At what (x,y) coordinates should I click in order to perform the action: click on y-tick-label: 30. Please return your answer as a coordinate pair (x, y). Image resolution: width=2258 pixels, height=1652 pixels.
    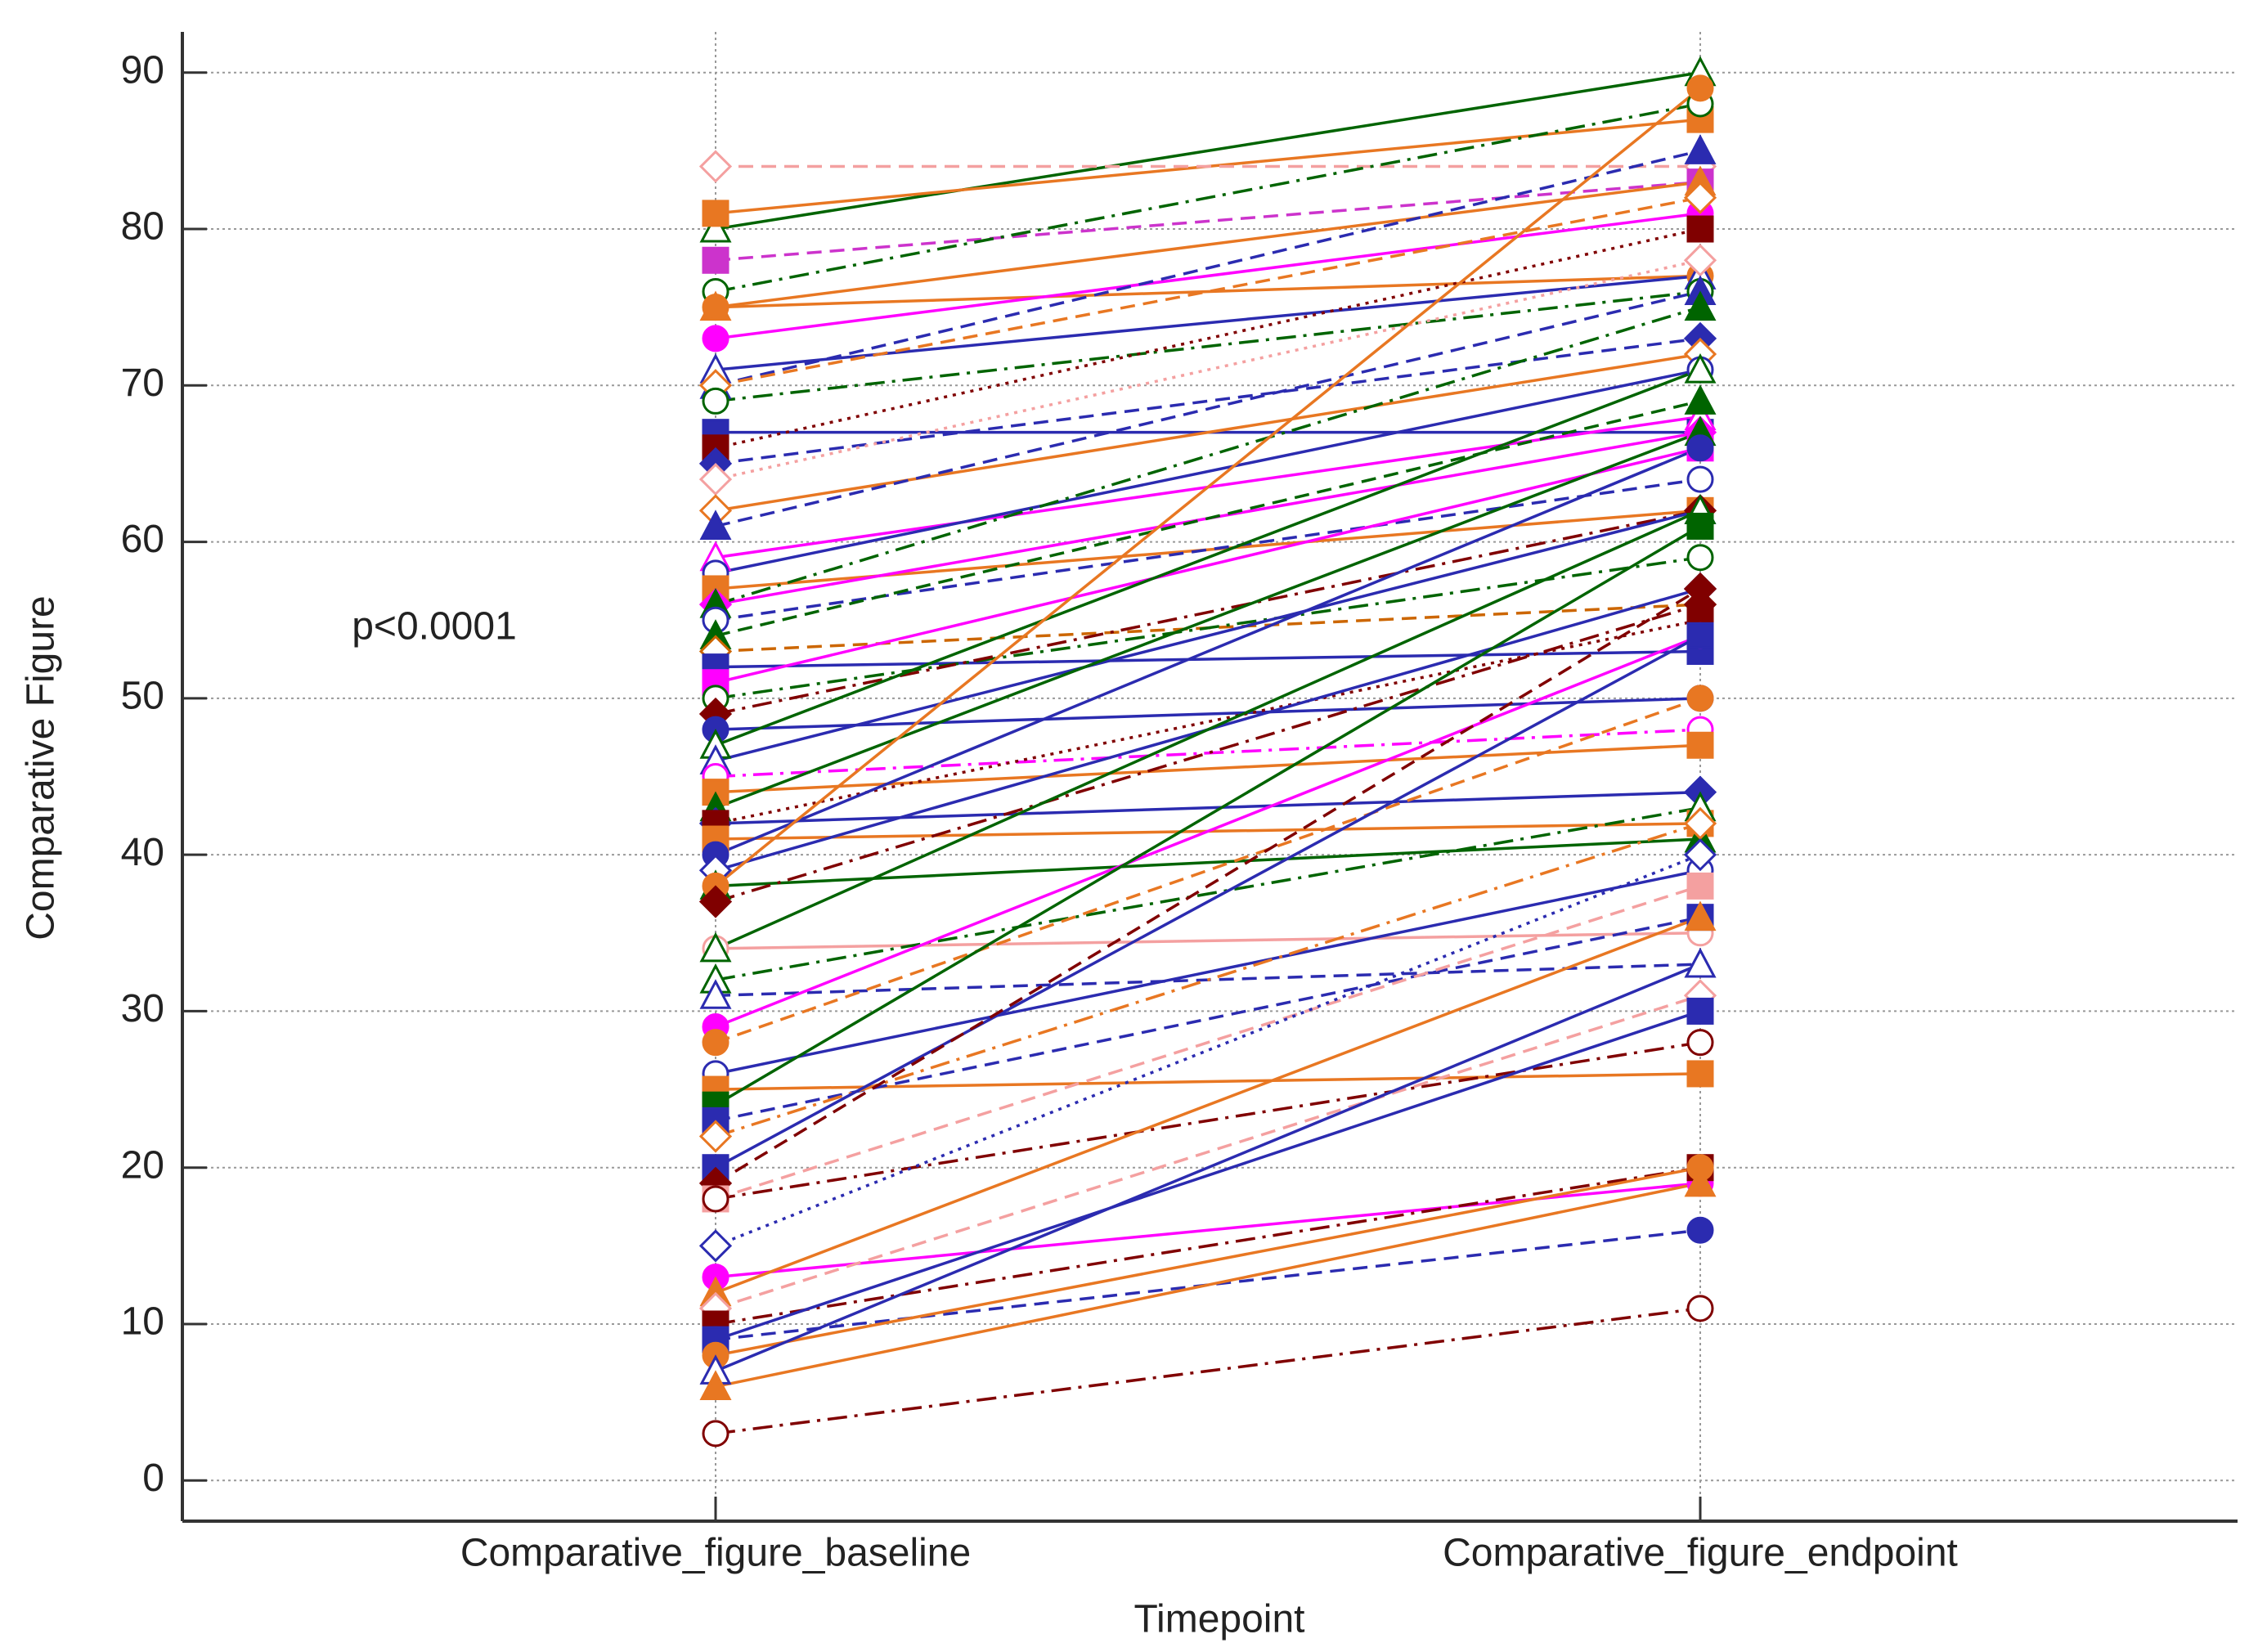
    Looking at the image, I should click on (142, 1008).